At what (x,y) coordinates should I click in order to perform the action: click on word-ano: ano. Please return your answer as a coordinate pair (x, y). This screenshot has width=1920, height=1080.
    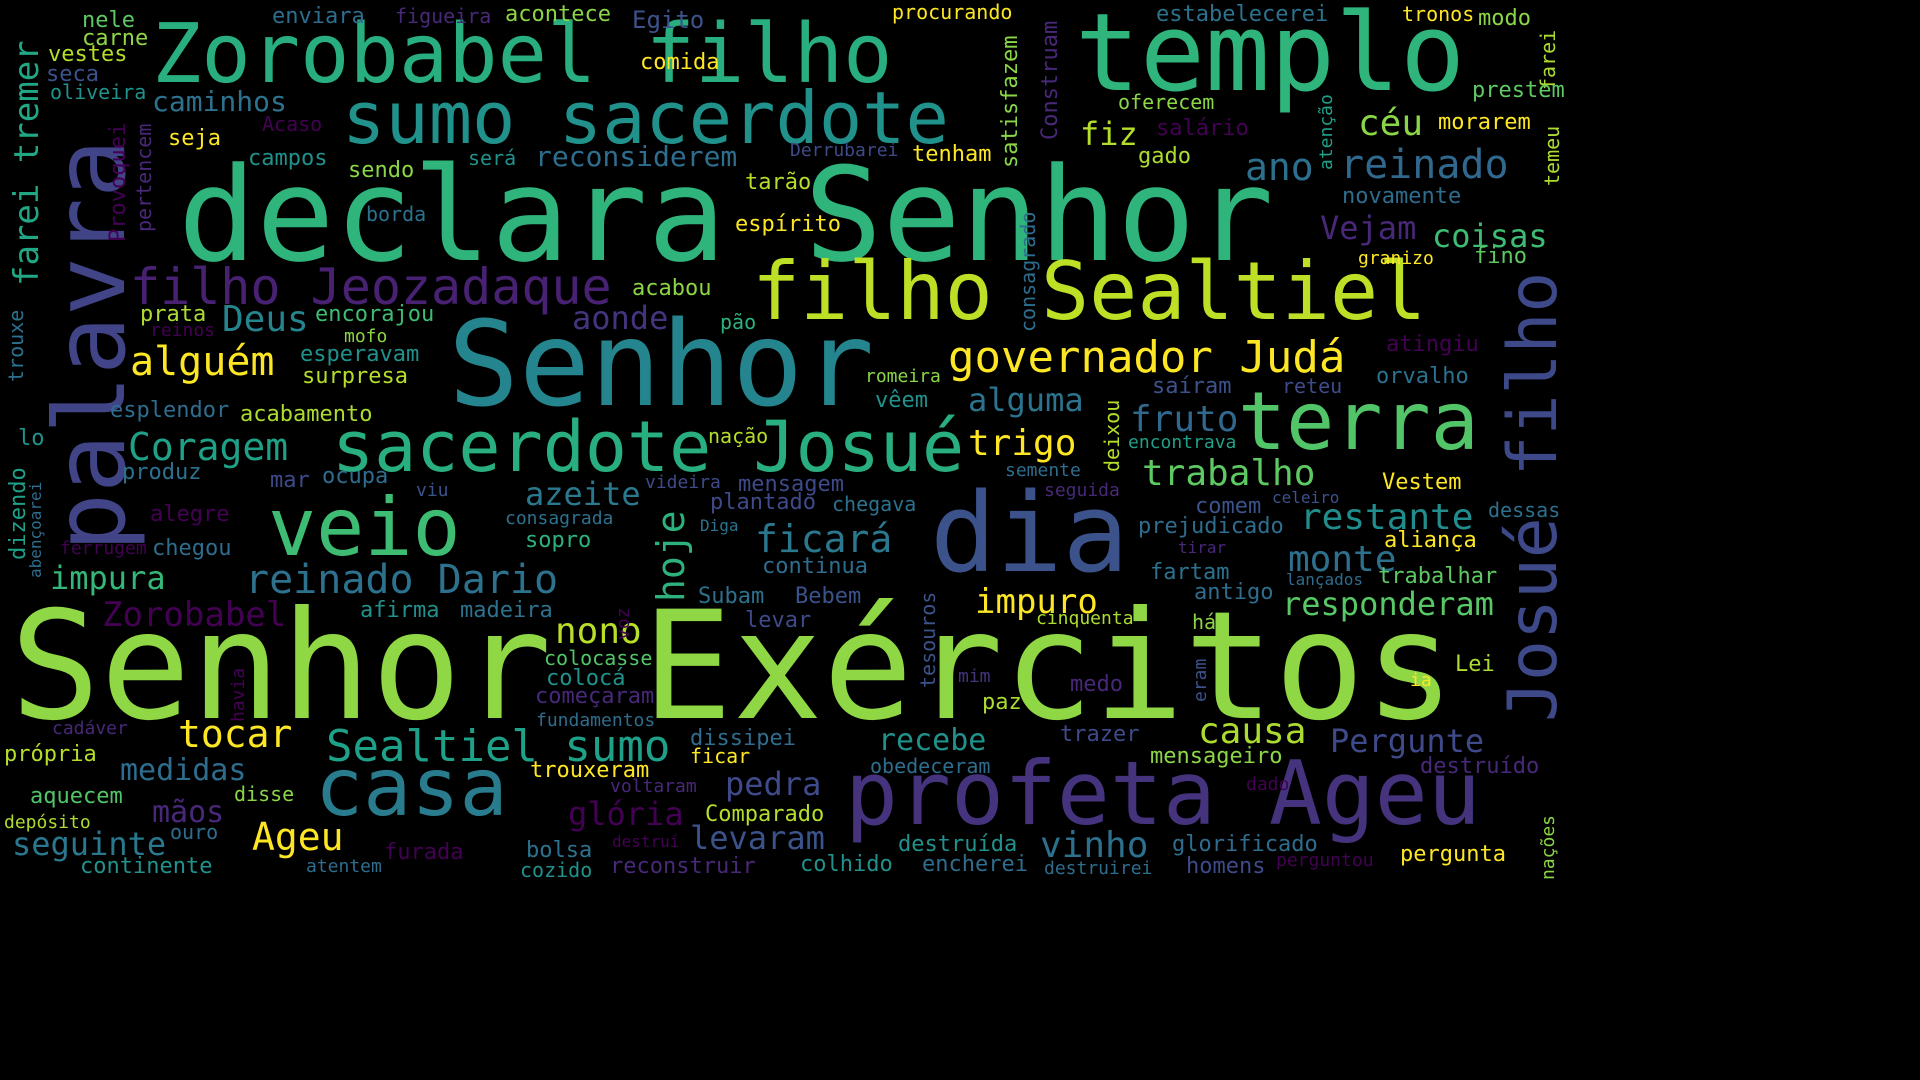
    Looking at the image, I should click on (1279, 167).